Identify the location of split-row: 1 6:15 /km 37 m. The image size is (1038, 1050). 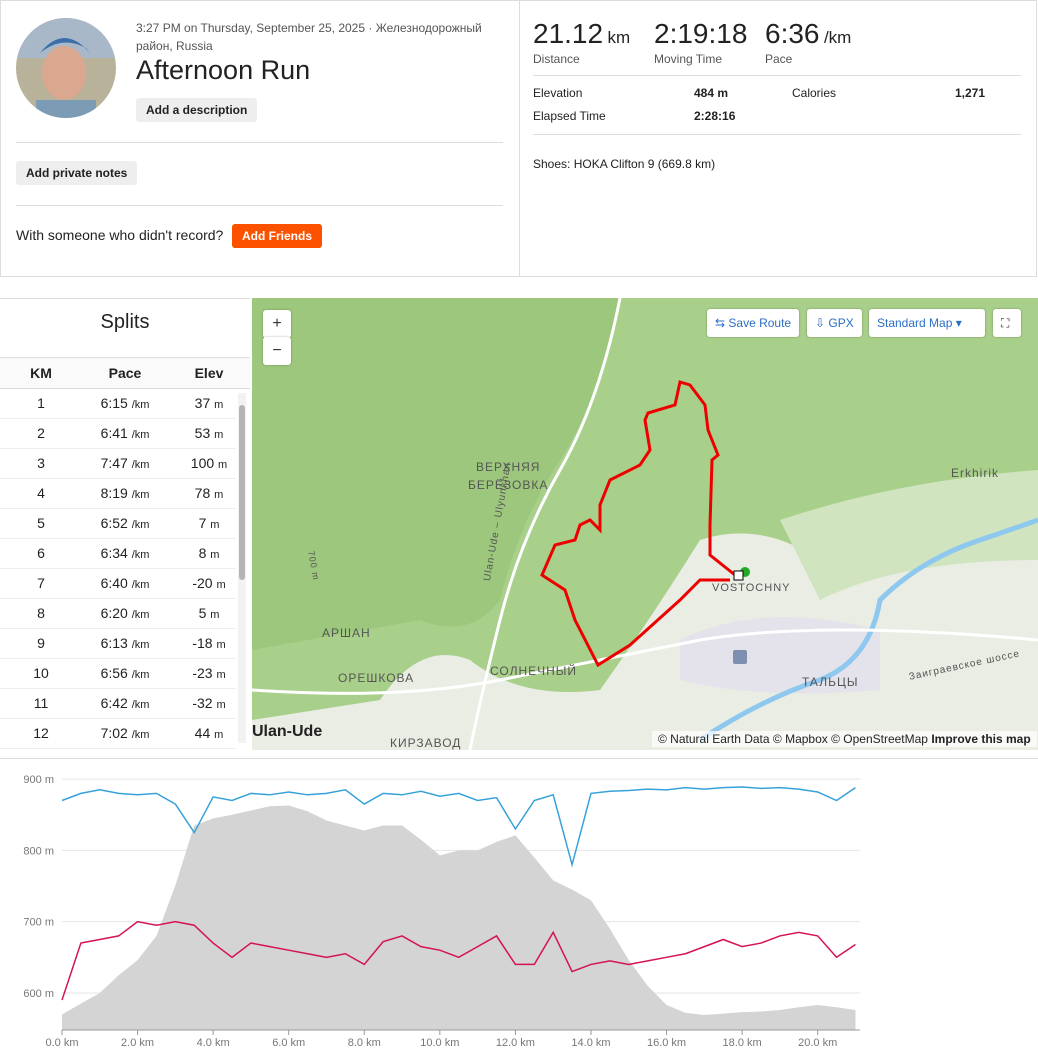
(118, 403).